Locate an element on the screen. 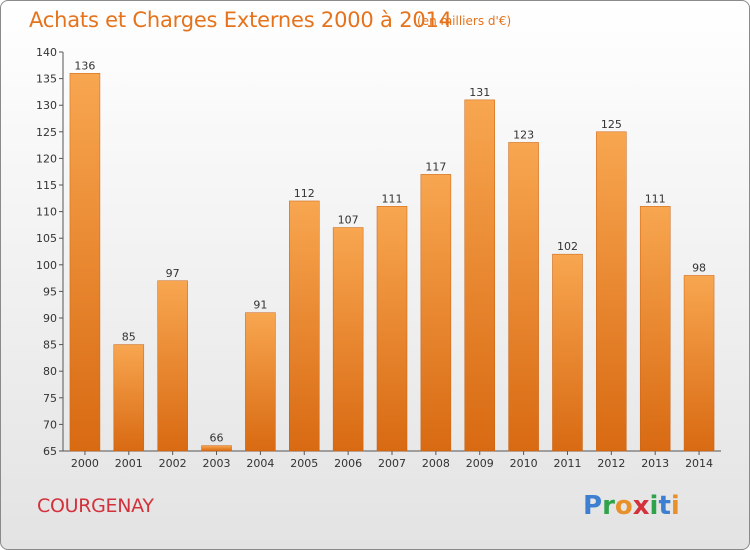 This screenshot has height=550, width=750. y-tick-label: 70 is located at coordinates (50, 424).